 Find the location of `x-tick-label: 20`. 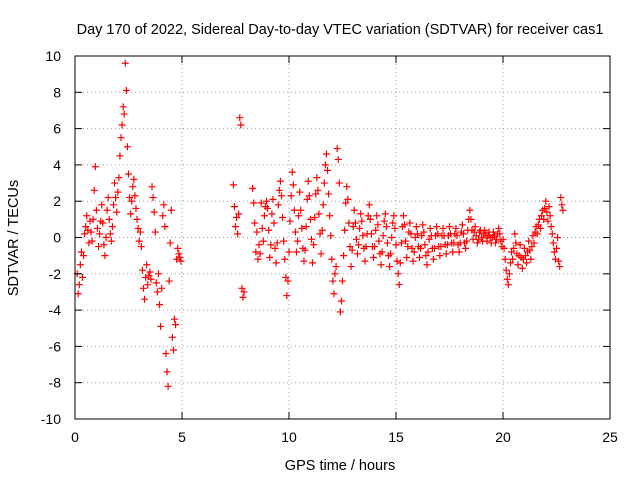

x-tick-label: 20 is located at coordinates (503, 437).